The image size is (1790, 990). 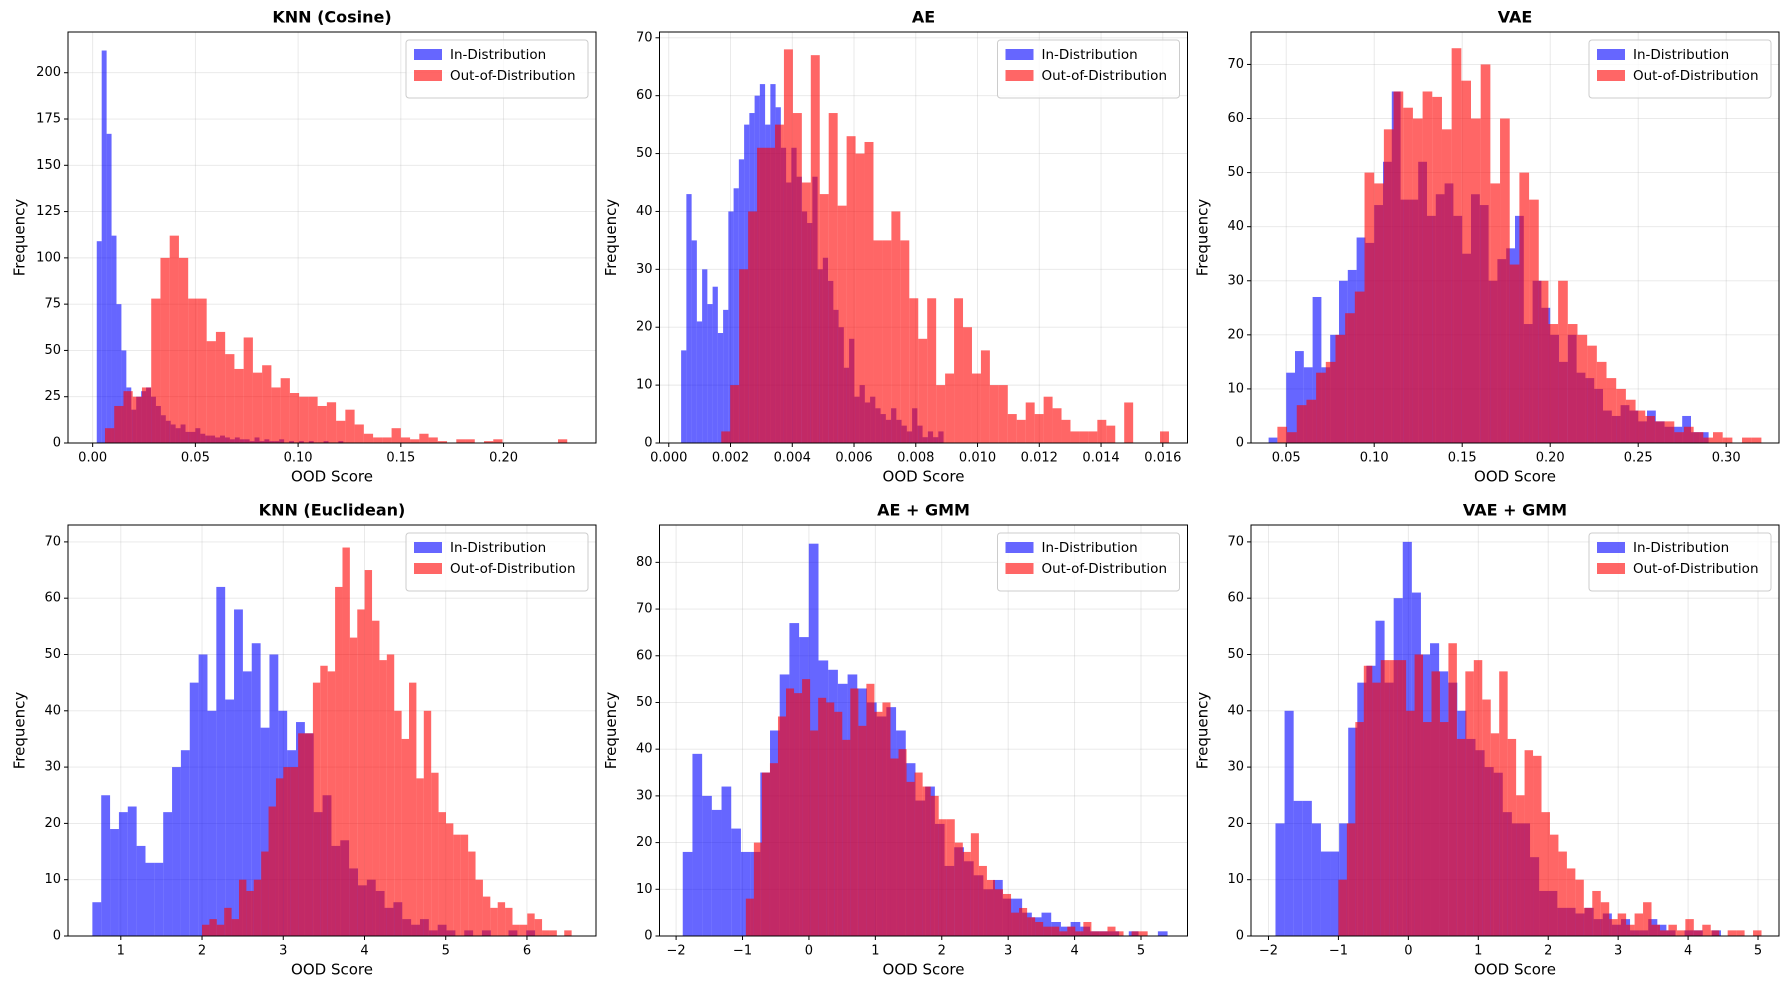 What do you see at coordinates (1286, 458) in the screenshot?
I see `x-tick-label: 0.05` at bounding box center [1286, 458].